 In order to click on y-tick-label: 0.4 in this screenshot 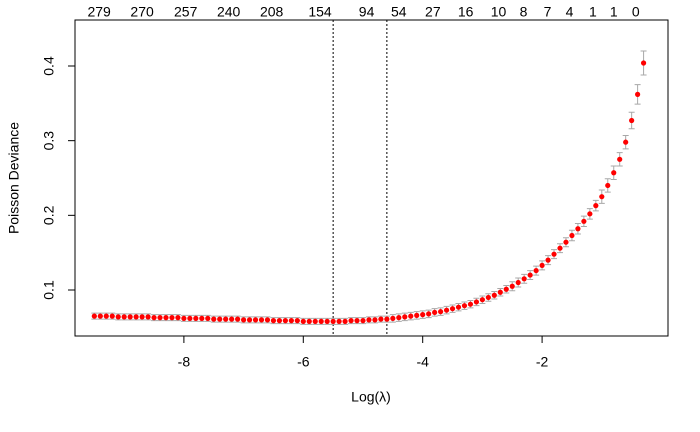, I will do `click(49, 66)`.